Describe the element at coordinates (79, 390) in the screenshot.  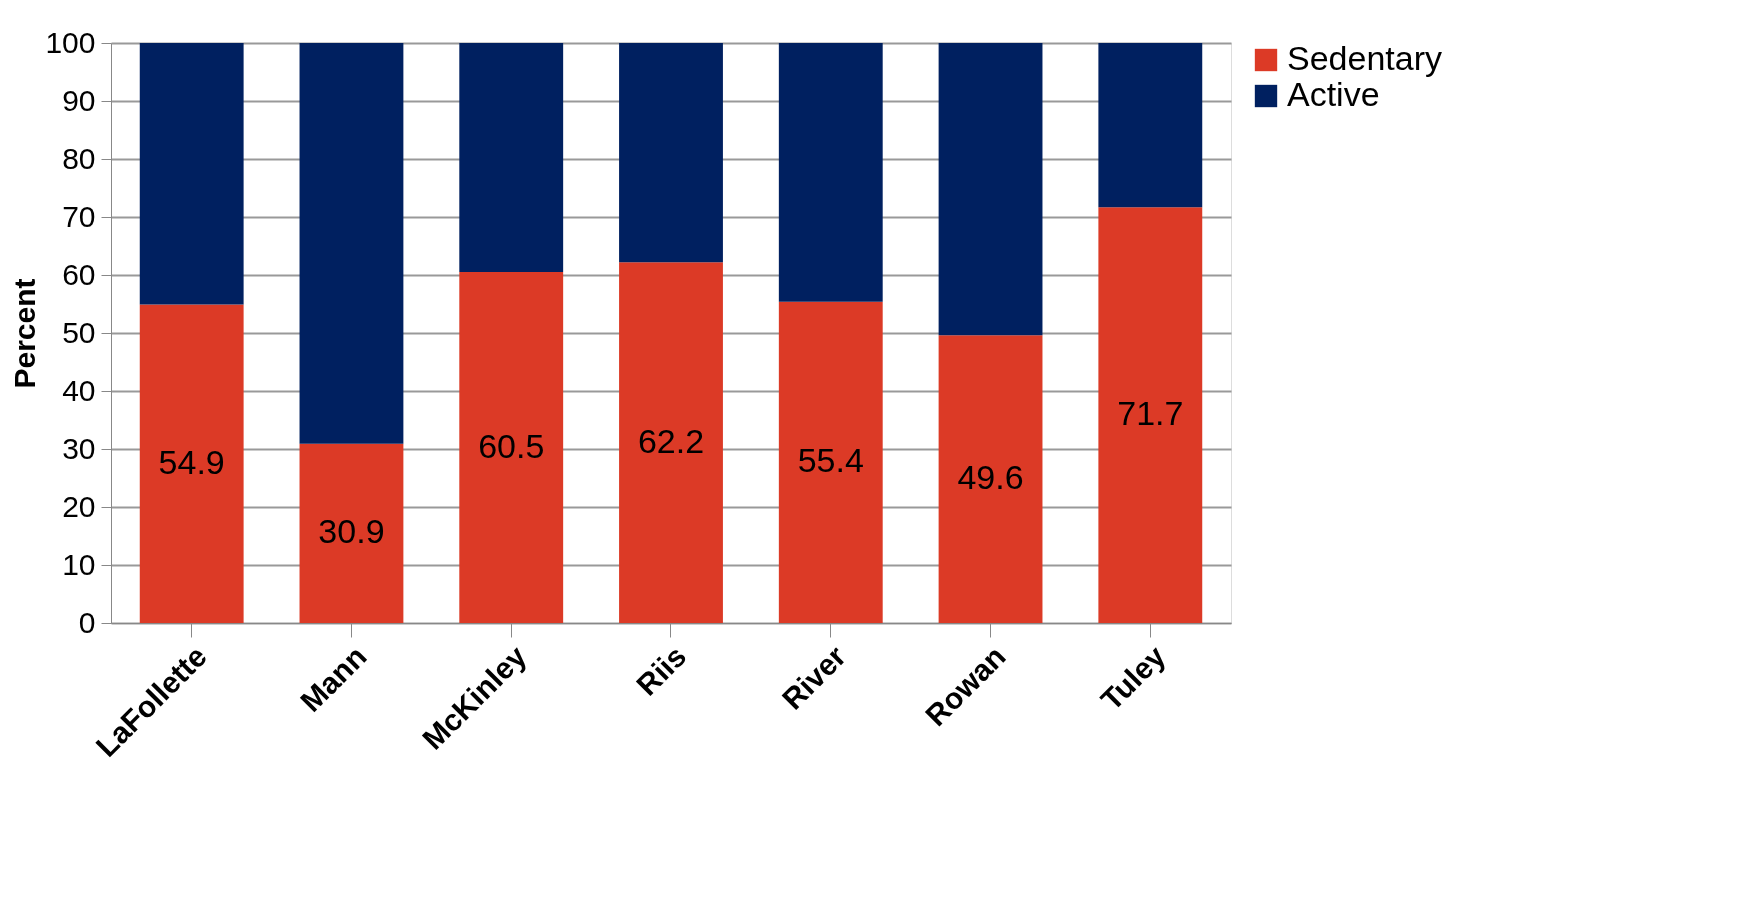
I see `y-tick-label: 40` at that location.